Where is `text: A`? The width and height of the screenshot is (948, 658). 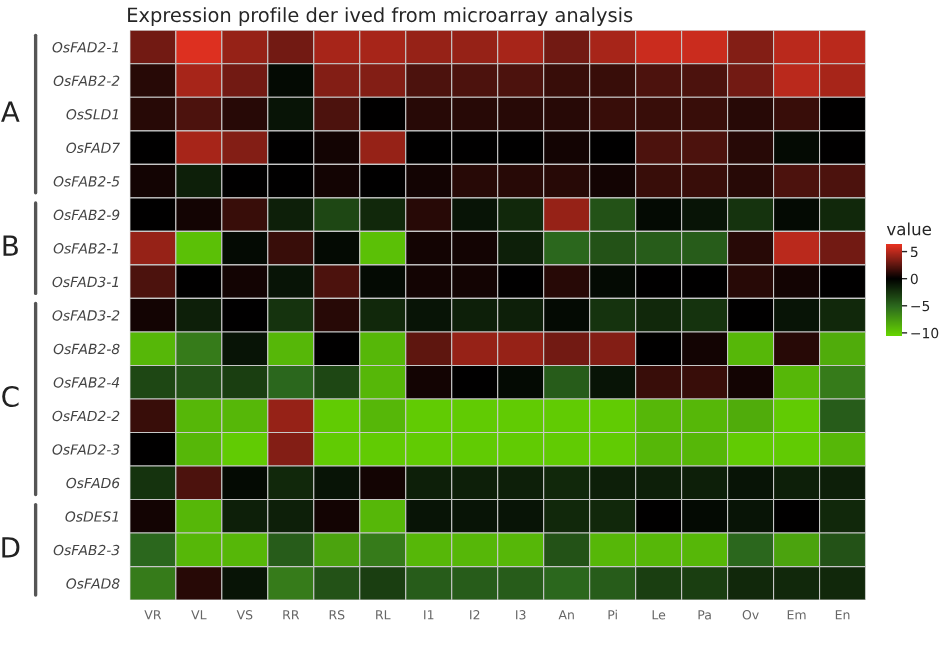
text: A is located at coordinates (10, 111).